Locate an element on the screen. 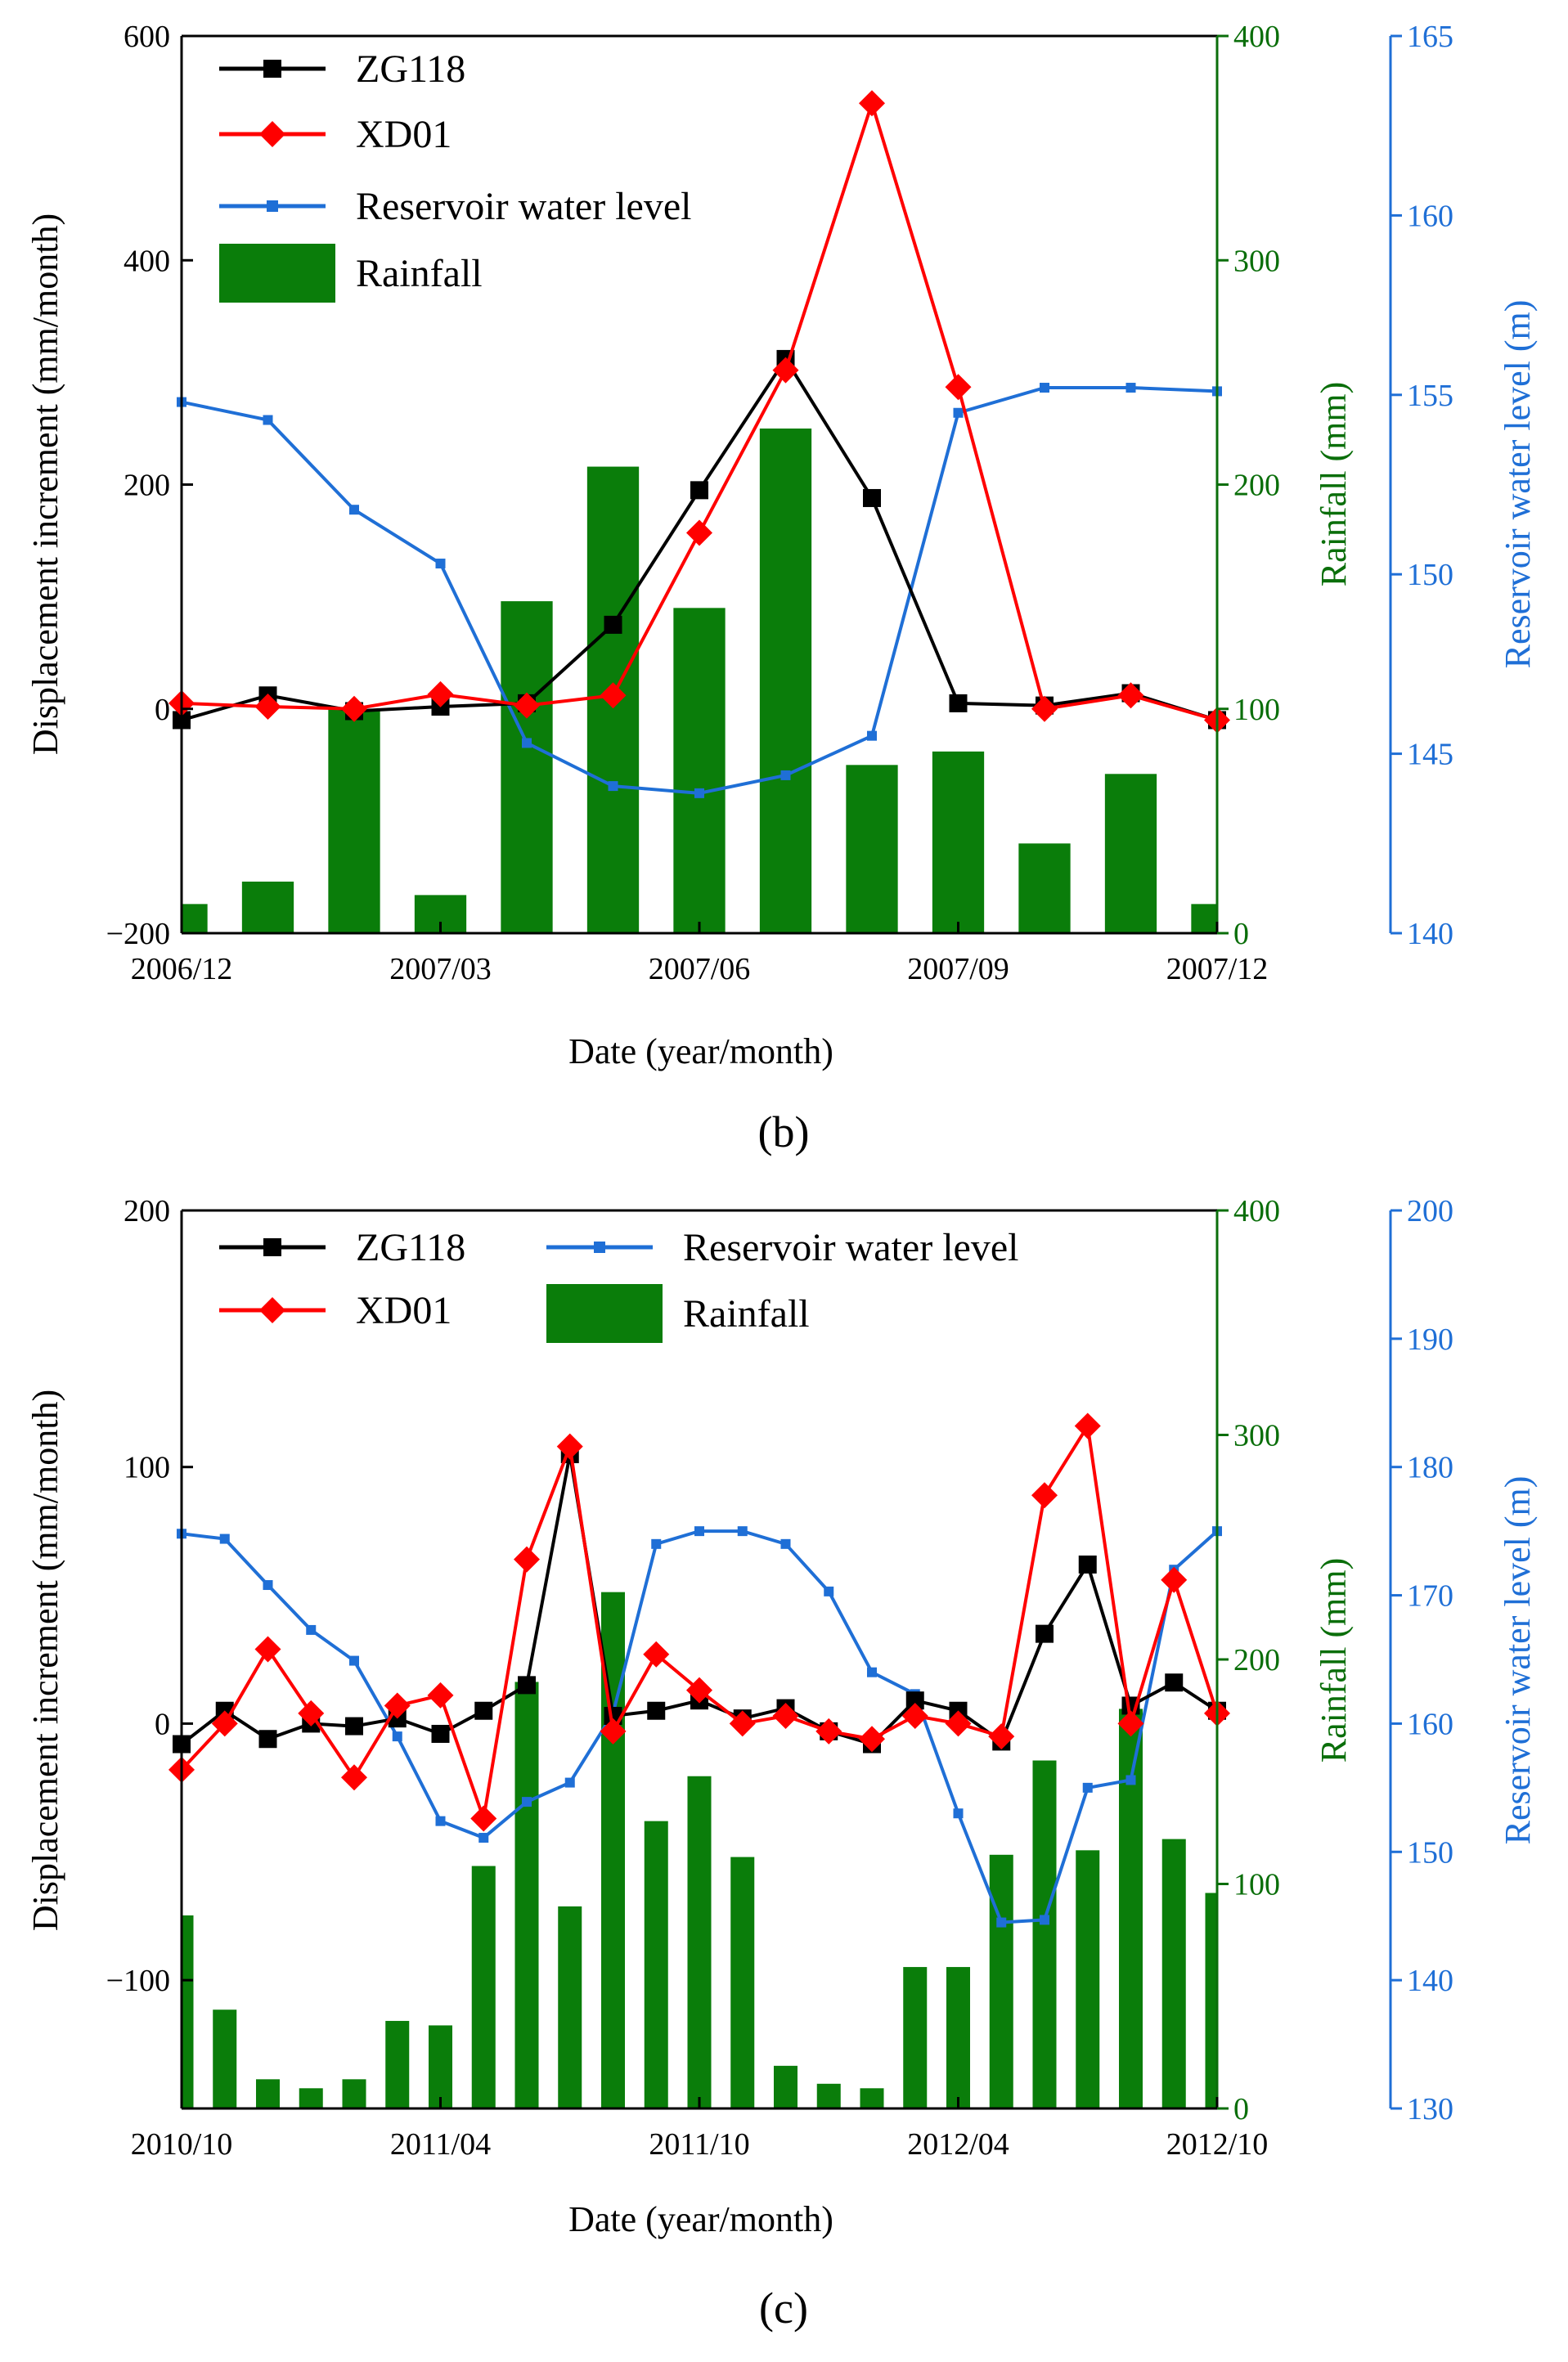 The width and height of the screenshot is (1568, 2362). panel-b-ylabel-left: Displacement increment (mm/month) is located at coordinates (45, 484).